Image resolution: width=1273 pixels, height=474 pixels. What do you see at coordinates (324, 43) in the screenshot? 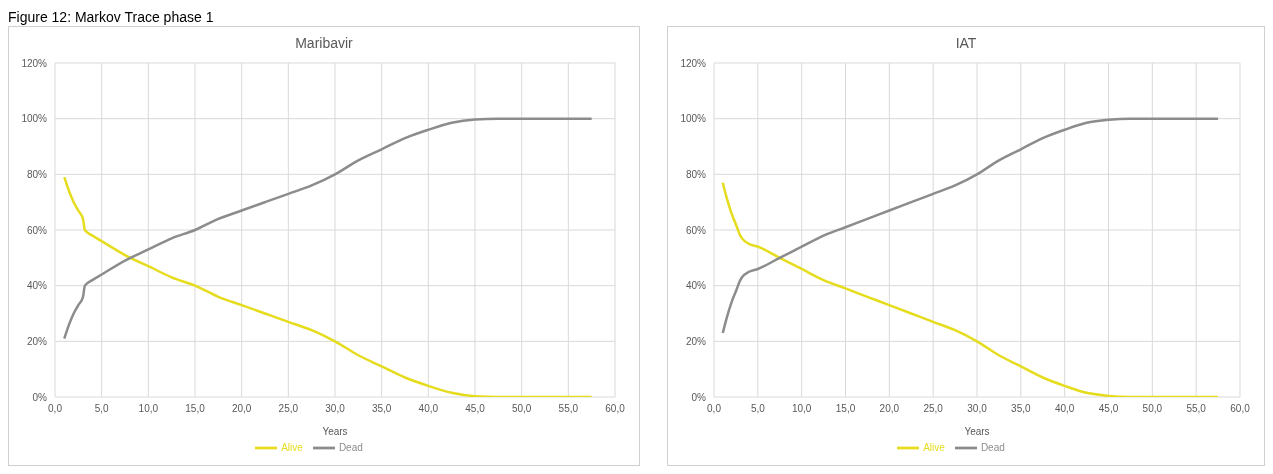
I see `chart-title: Maribavir` at bounding box center [324, 43].